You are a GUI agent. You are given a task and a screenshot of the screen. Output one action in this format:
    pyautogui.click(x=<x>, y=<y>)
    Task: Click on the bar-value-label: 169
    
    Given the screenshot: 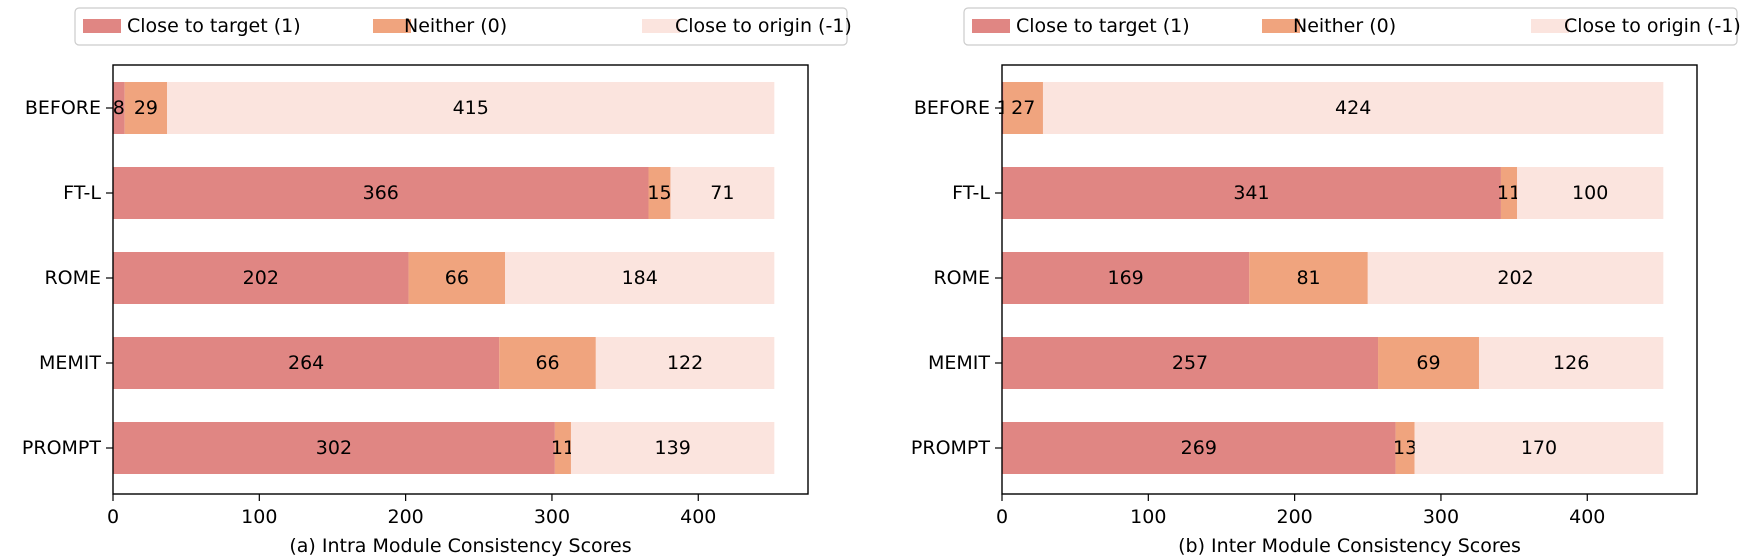 What is the action you would take?
    pyautogui.click(x=1126, y=278)
    